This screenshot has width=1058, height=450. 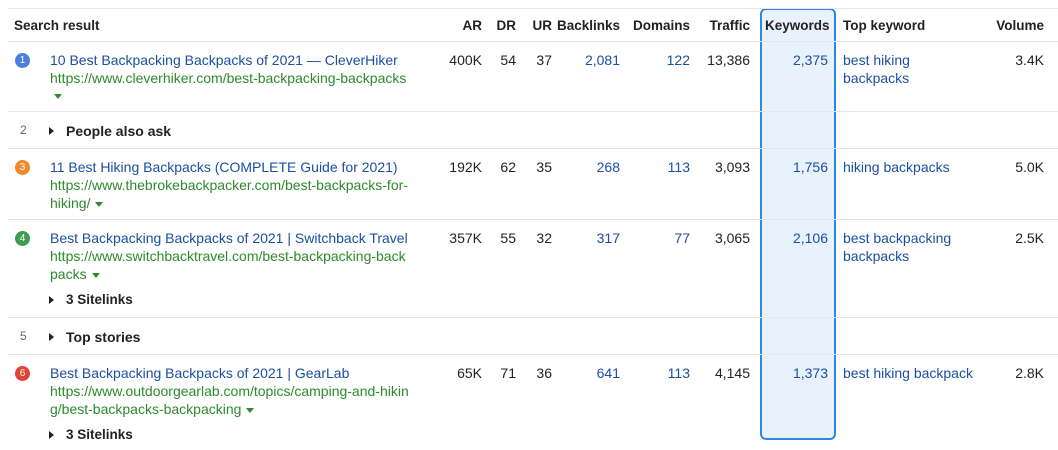 I want to click on position-badge: 6, so click(x=22, y=373).